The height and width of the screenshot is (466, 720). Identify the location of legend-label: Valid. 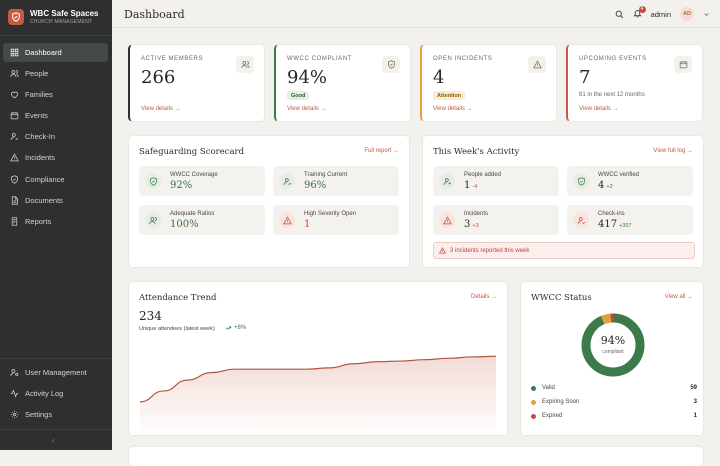
(548, 388).